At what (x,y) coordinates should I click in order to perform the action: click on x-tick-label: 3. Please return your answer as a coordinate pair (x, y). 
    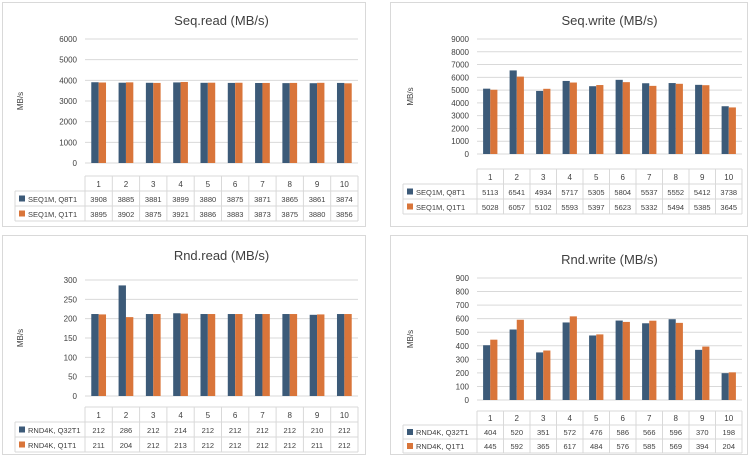
    Looking at the image, I should click on (153, 184).